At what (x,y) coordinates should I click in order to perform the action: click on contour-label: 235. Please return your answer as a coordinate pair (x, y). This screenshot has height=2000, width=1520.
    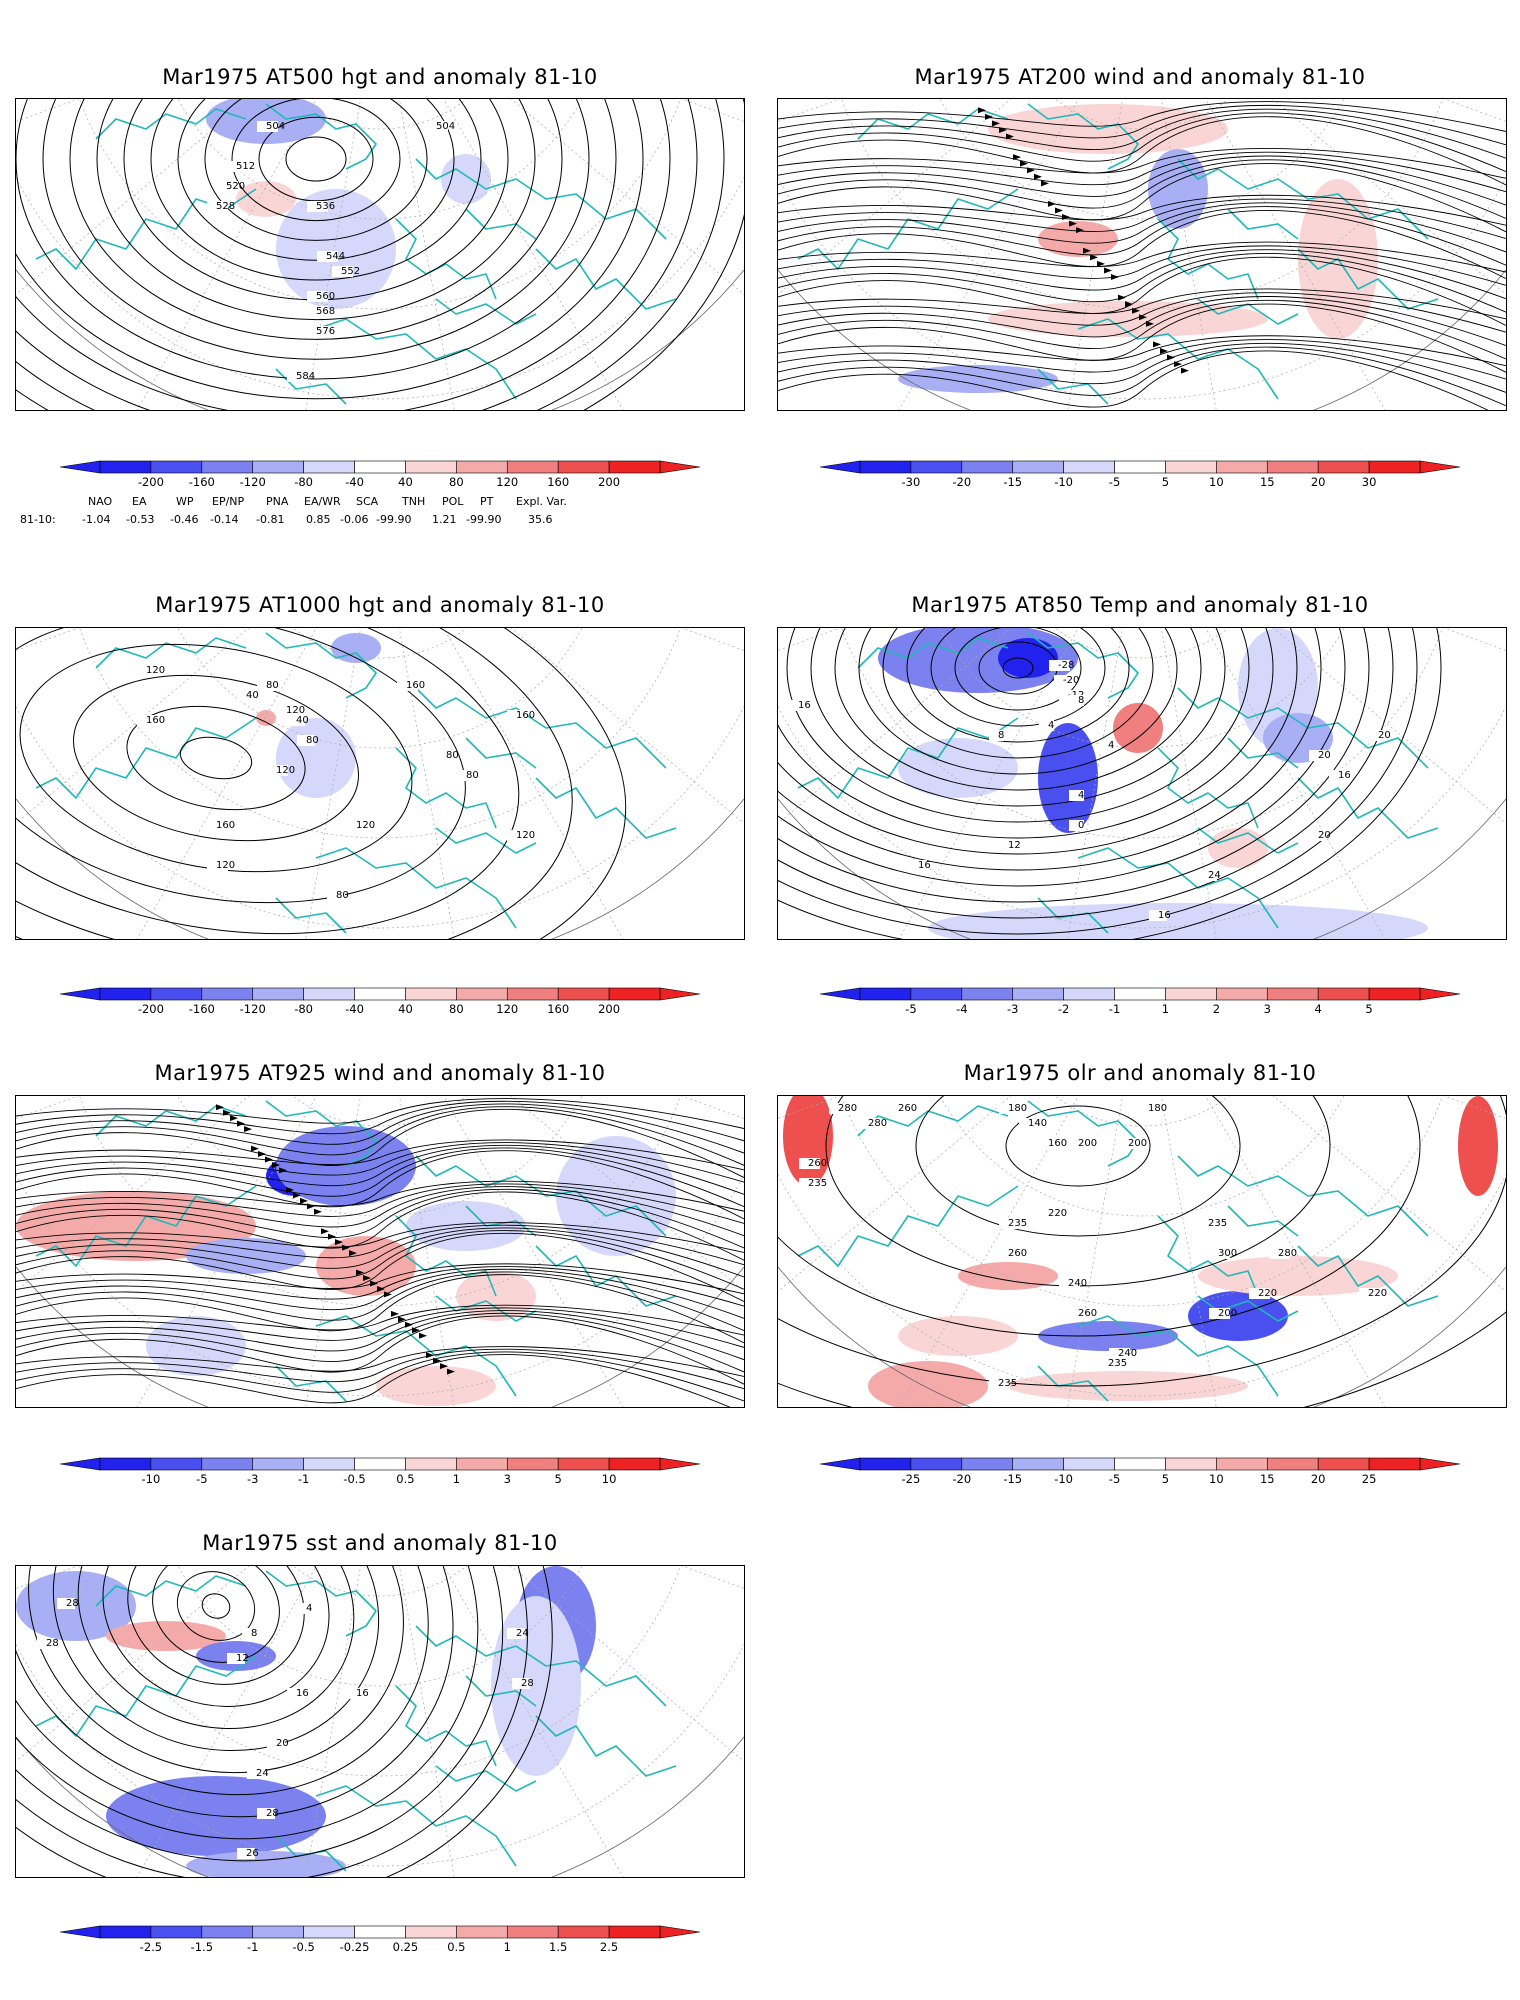
    Looking at the image, I should click on (1003, 1383).